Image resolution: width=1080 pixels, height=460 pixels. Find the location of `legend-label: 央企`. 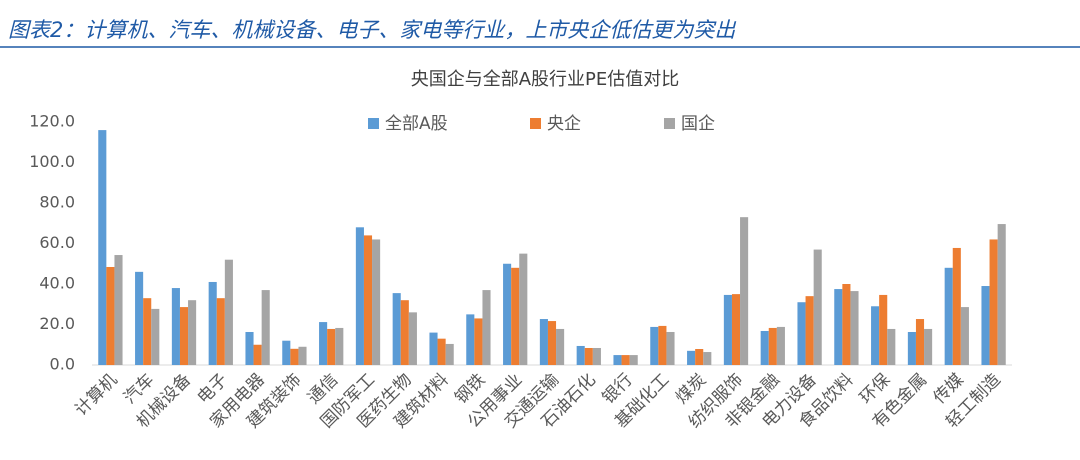

legend-label: 央企 is located at coordinates (564, 124).